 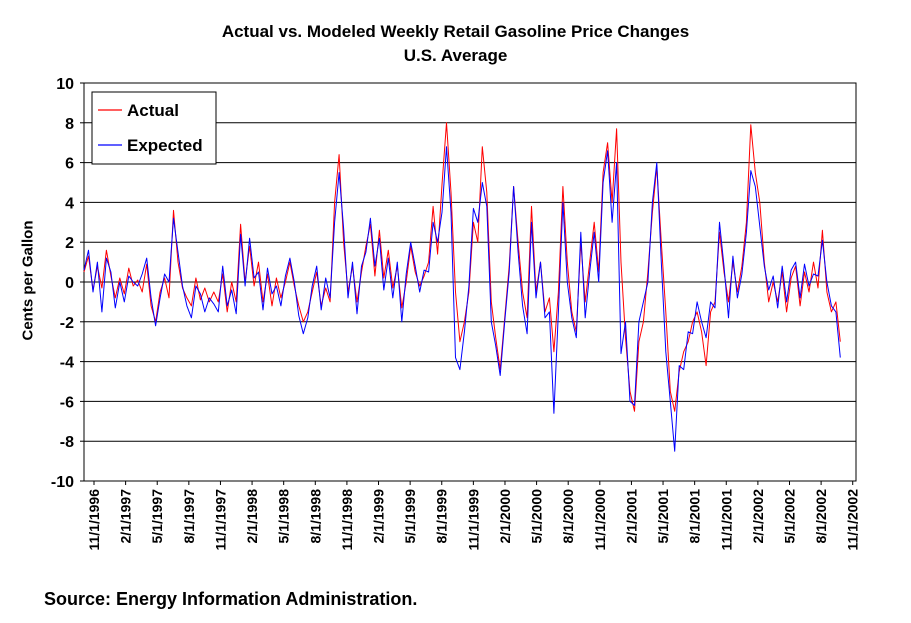 I want to click on x-tick-label: 5/1/2001, so click(x=663, y=516).